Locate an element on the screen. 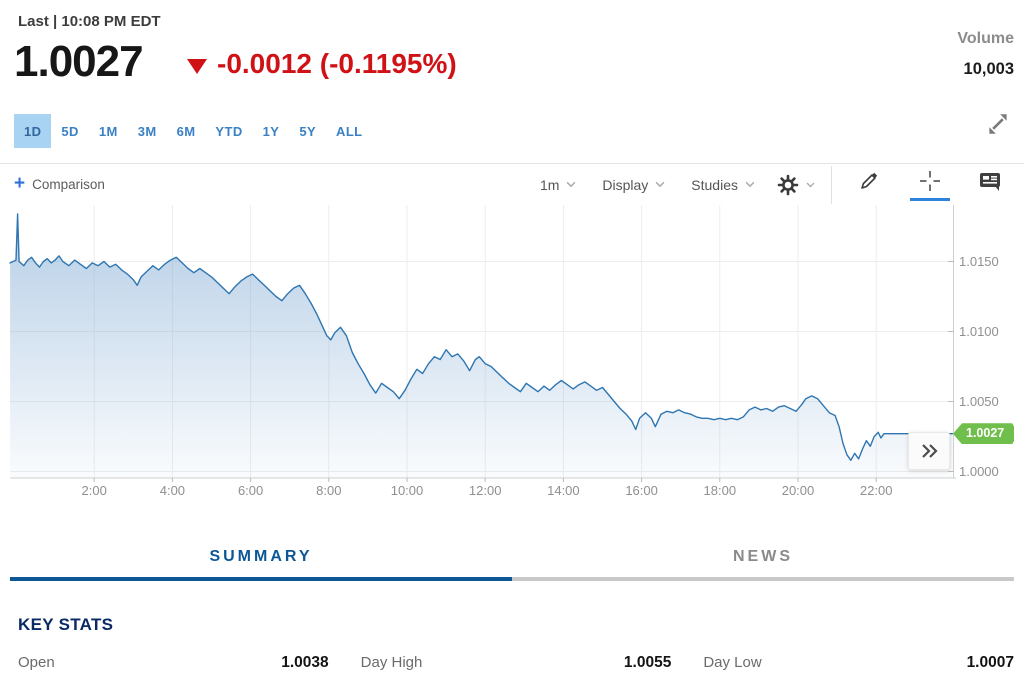 The image size is (1024, 684). tab-news: NEWS is located at coordinates (763, 557).